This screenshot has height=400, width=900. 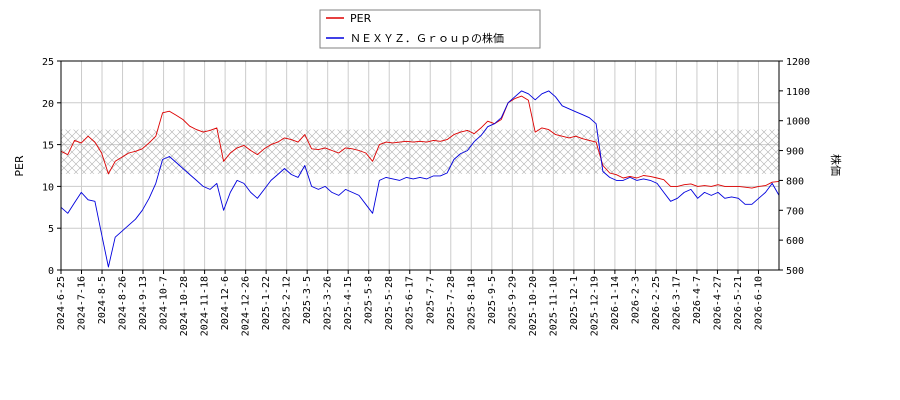 I want to click on x-tick-label: 2024-8-26, so click(x=123, y=303).